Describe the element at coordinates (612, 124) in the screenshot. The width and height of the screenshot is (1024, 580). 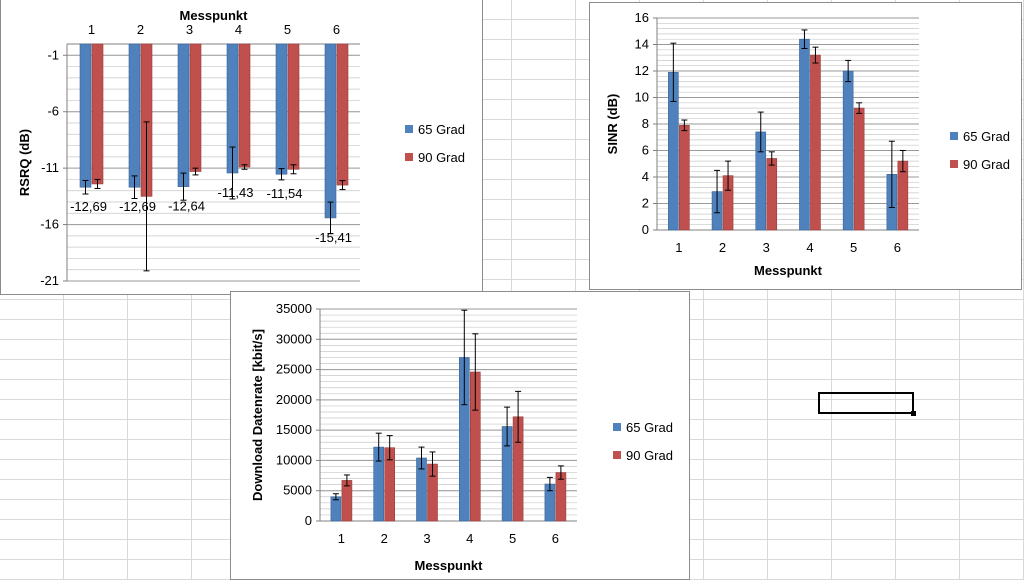
I see `y-axis-title: SINR (dB)` at that location.